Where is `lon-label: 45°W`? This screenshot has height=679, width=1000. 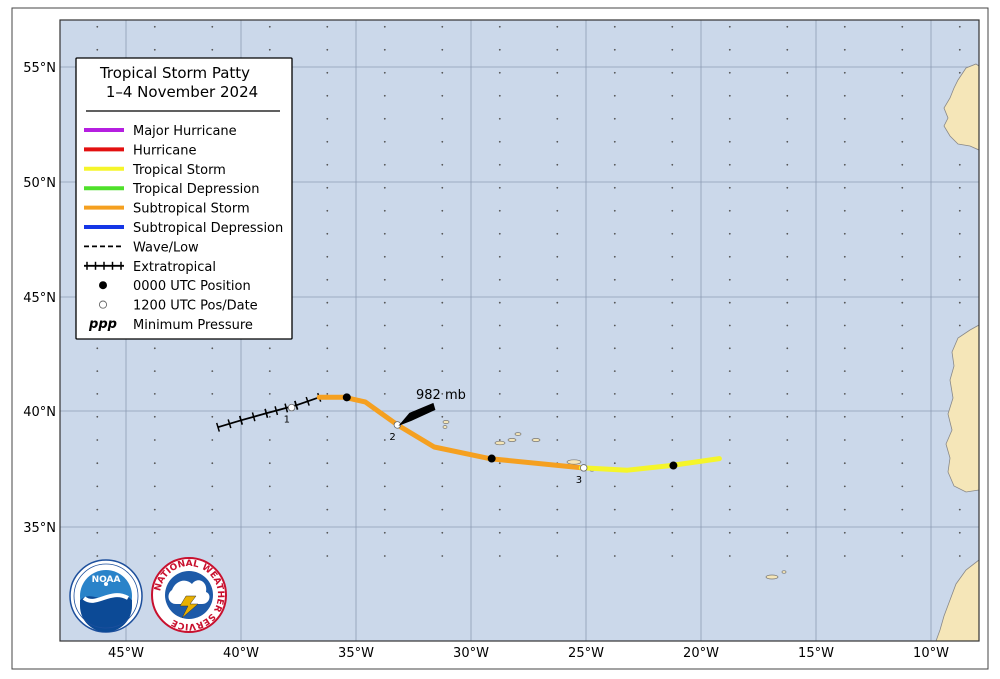
lon-label: 45°W is located at coordinates (126, 653).